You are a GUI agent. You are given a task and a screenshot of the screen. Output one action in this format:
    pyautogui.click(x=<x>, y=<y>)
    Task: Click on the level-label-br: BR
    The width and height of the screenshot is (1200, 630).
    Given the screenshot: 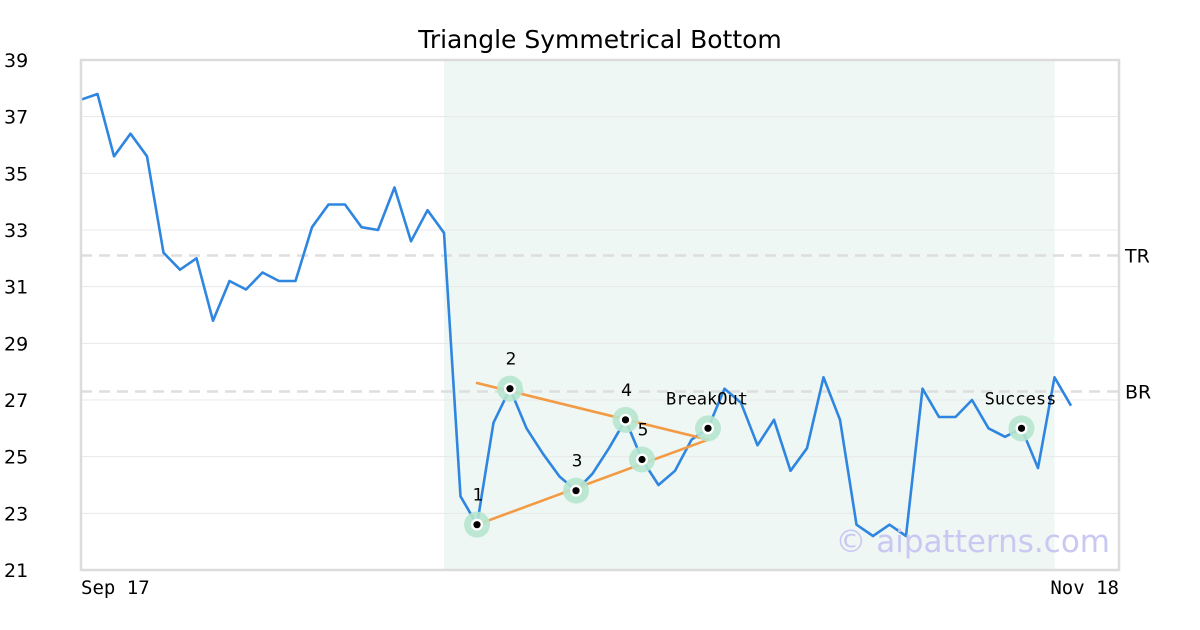 What is the action you would take?
    pyautogui.click(x=1138, y=393)
    